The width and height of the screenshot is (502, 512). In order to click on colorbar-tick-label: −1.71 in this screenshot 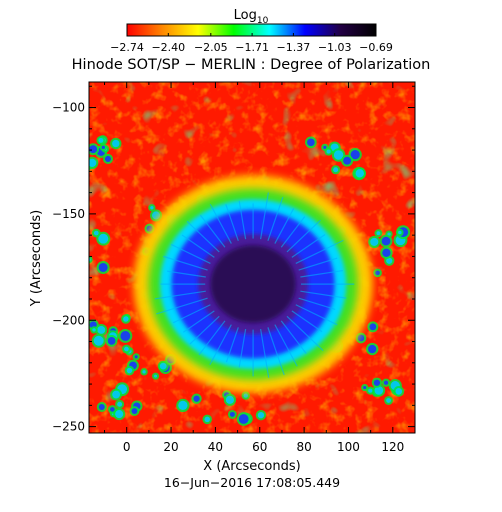, I will do `click(252, 47)`.